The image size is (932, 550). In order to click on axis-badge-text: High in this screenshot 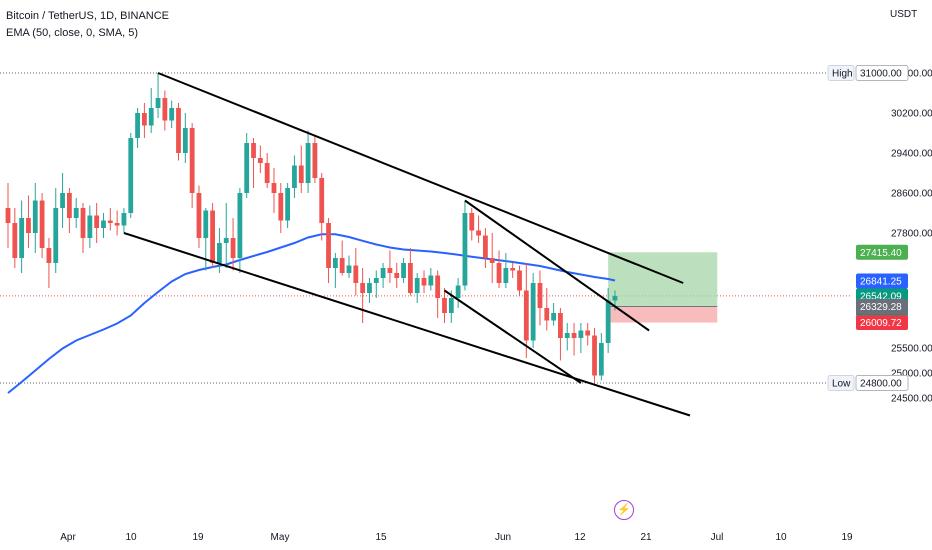, I will do `click(842, 74)`.